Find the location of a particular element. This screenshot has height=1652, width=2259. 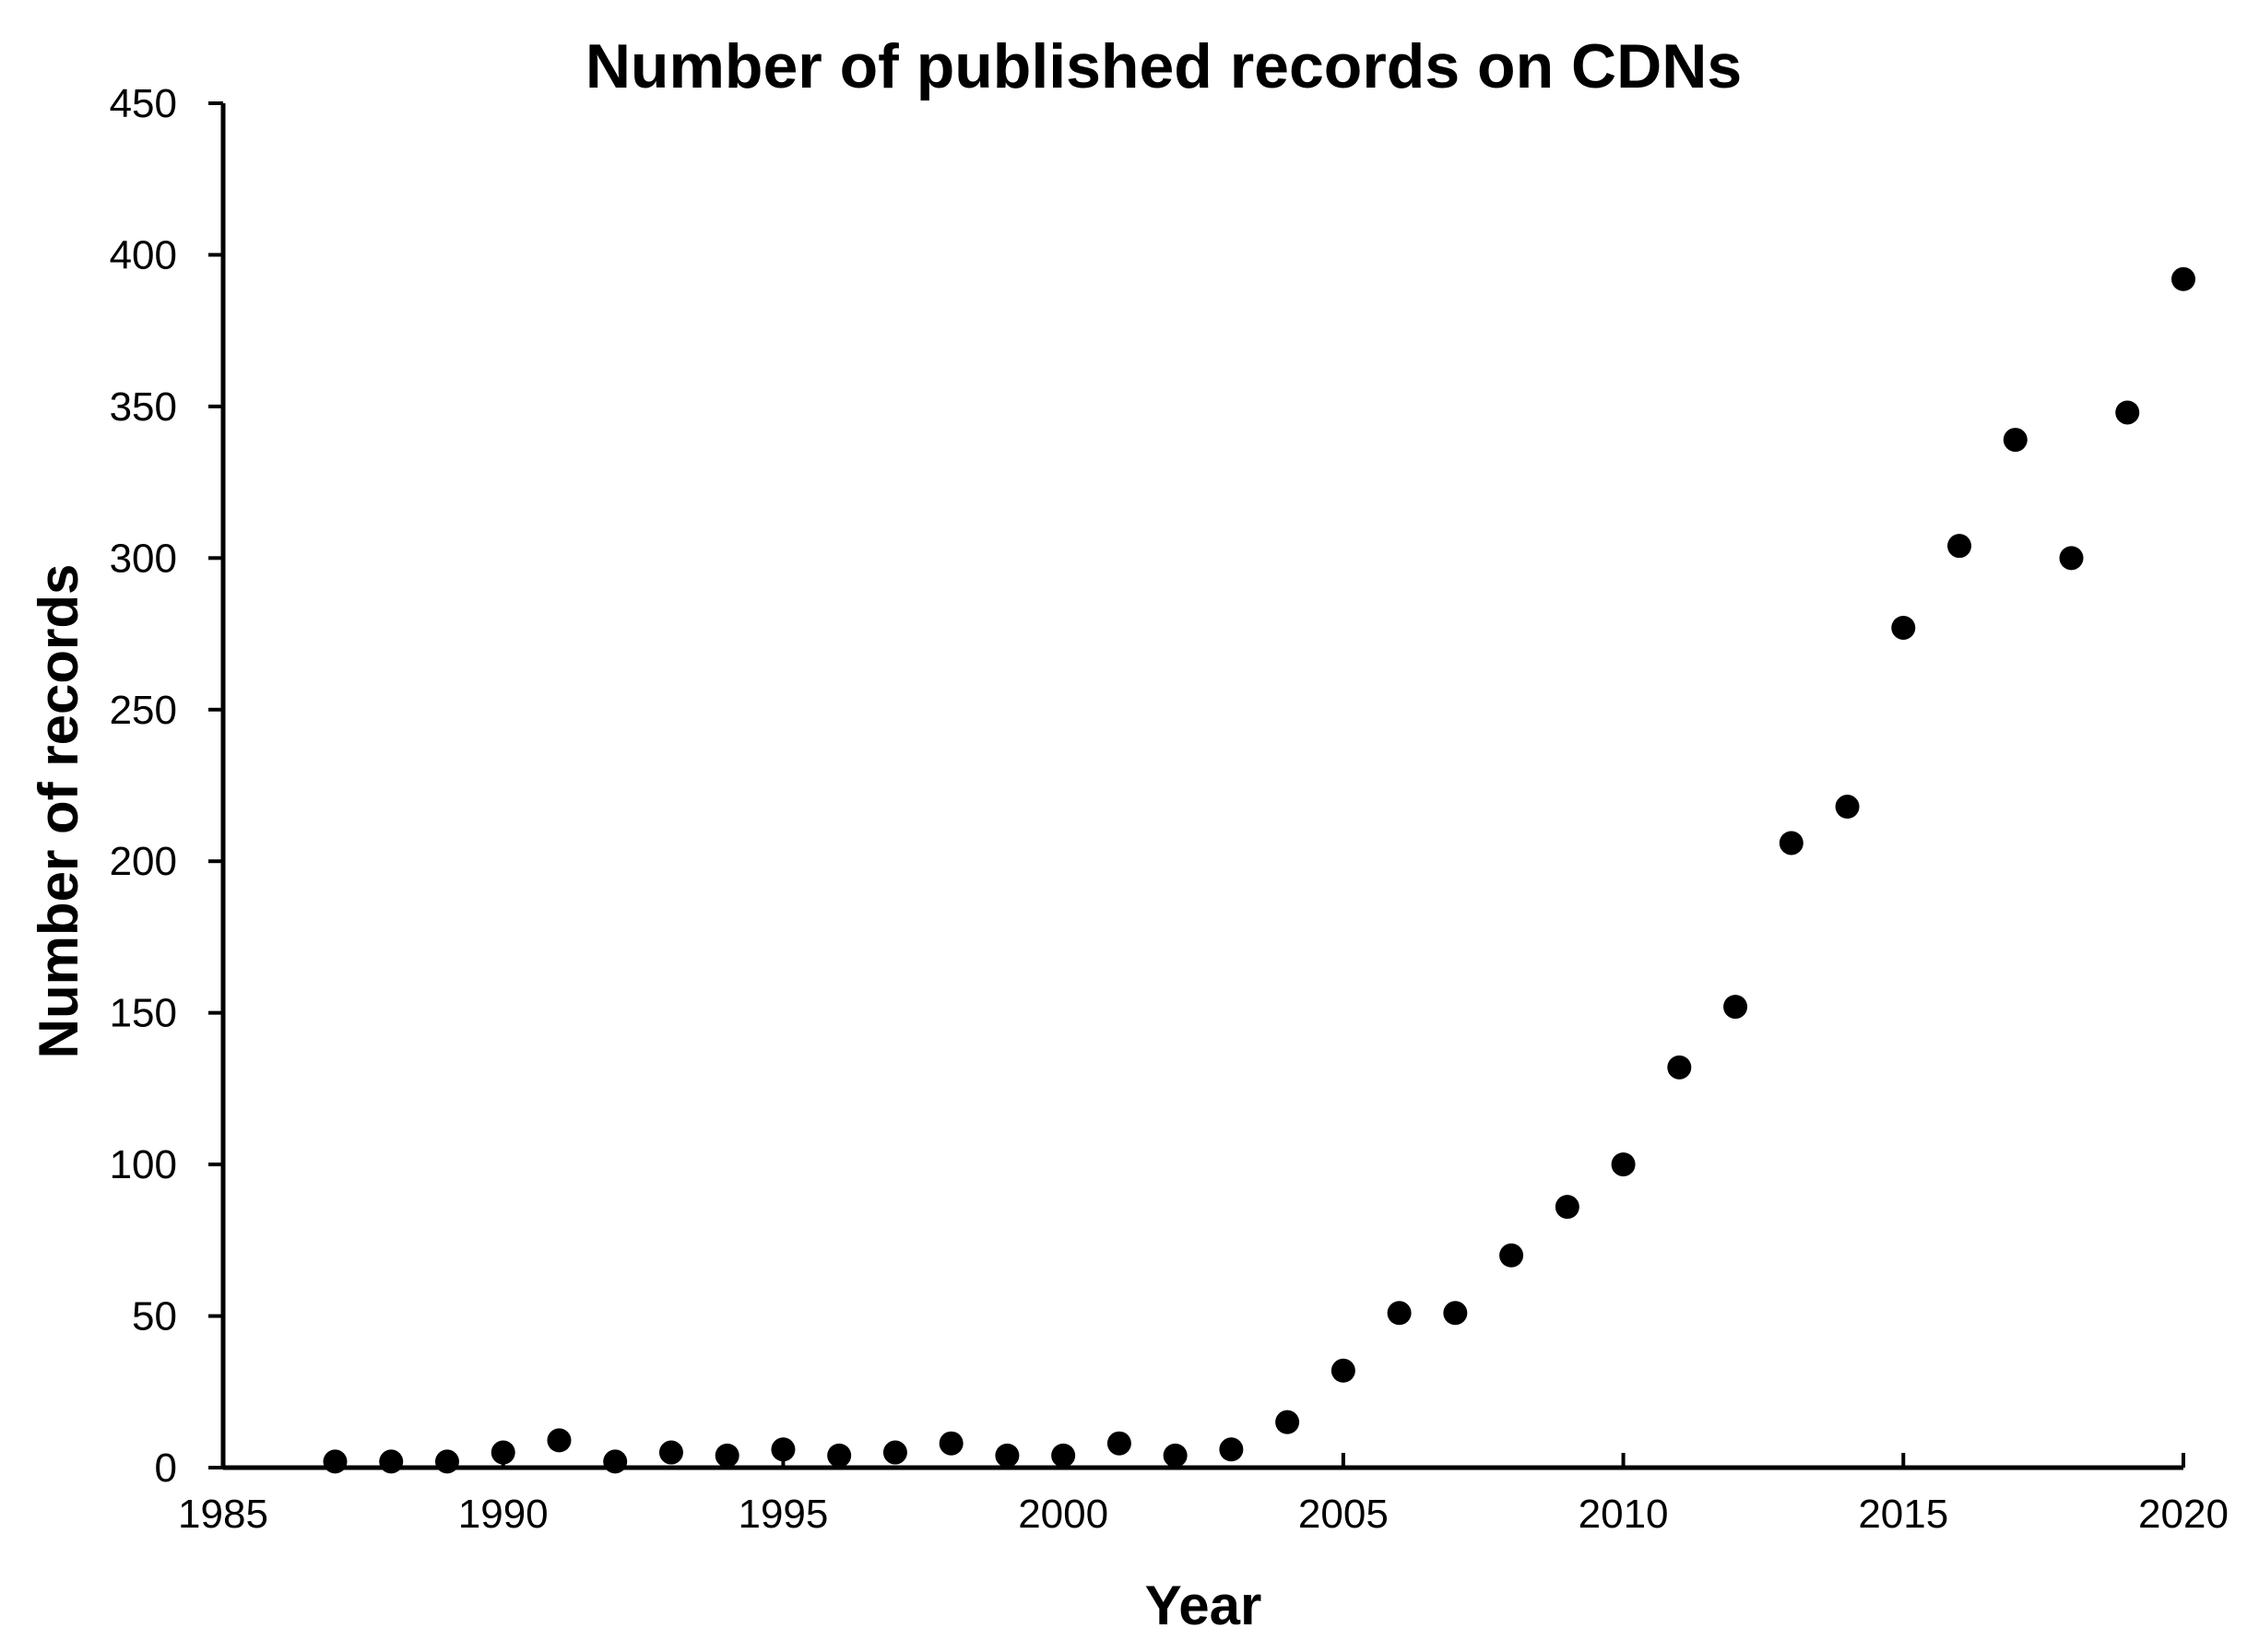

x-tick-label: 1985 is located at coordinates (223, 1514).